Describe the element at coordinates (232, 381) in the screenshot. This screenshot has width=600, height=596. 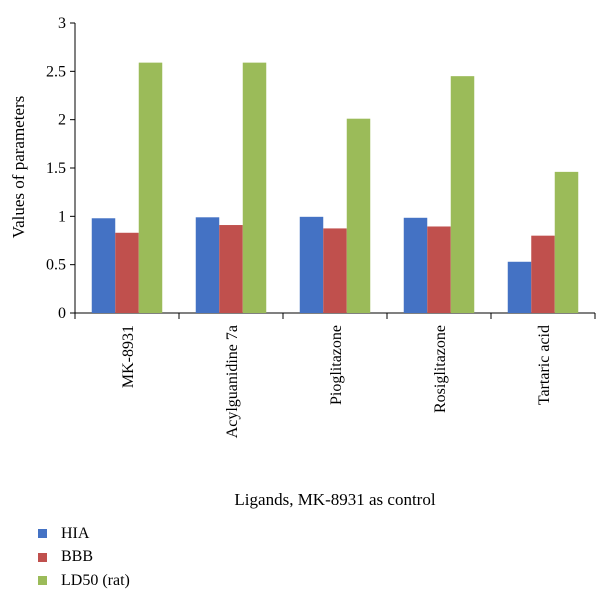
I see `x-tick-label: Acylguanidine 7a` at that location.